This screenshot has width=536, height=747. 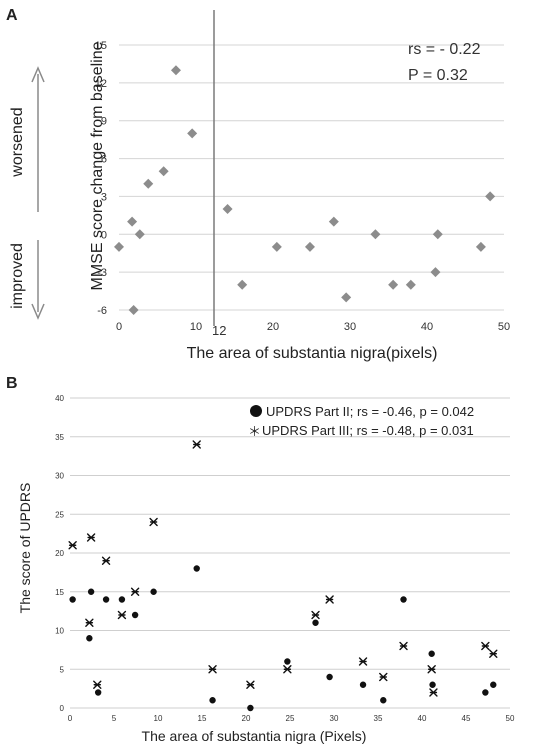 I want to click on panel-b-x-tick-label: 40, so click(x=422, y=718).